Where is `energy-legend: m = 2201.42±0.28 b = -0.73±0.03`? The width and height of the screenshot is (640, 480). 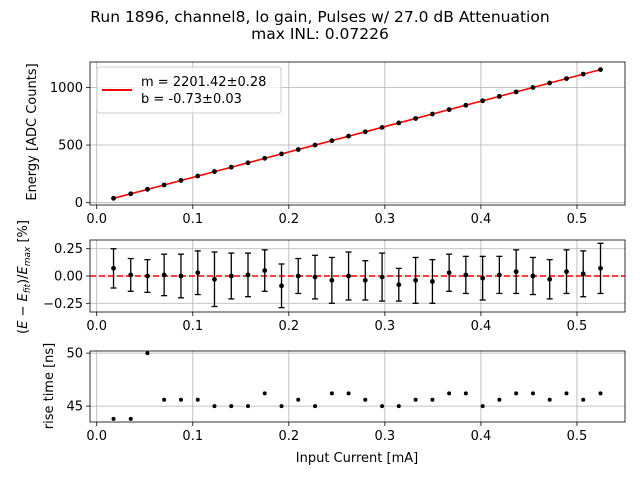
energy-legend: m = 2201.42±0.28 b = -0.73±0.03 is located at coordinates (189, 90).